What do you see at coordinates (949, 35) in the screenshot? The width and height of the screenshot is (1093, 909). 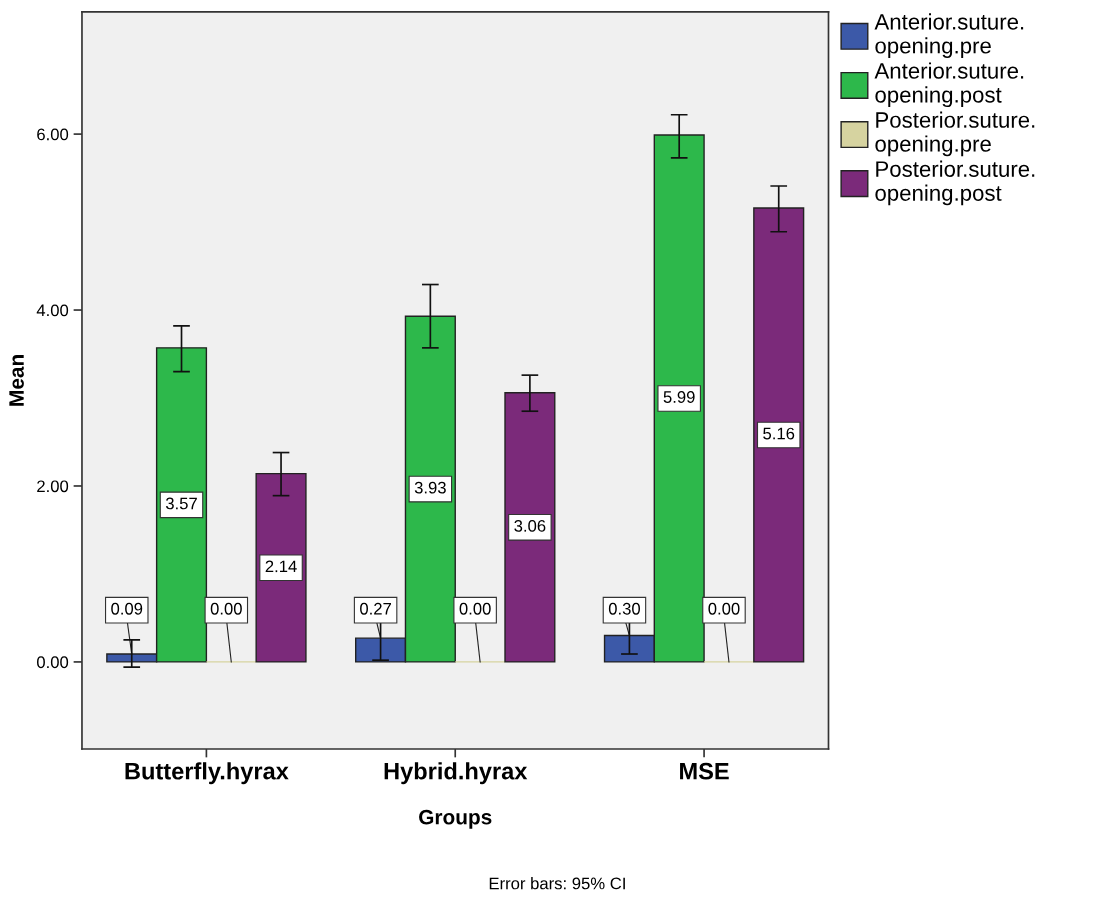 I see `legend-label: Anterior.suture. opening.pre` at bounding box center [949, 35].